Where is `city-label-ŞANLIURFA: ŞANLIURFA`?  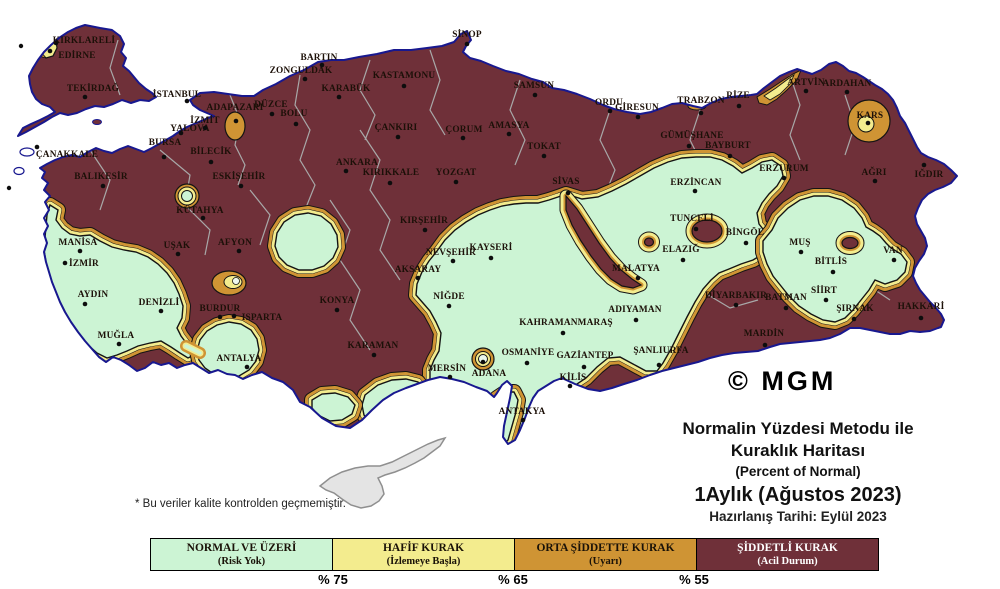
city-label-ŞANLIURFA: ŞANLIURFA is located at coordinates (660, 351).